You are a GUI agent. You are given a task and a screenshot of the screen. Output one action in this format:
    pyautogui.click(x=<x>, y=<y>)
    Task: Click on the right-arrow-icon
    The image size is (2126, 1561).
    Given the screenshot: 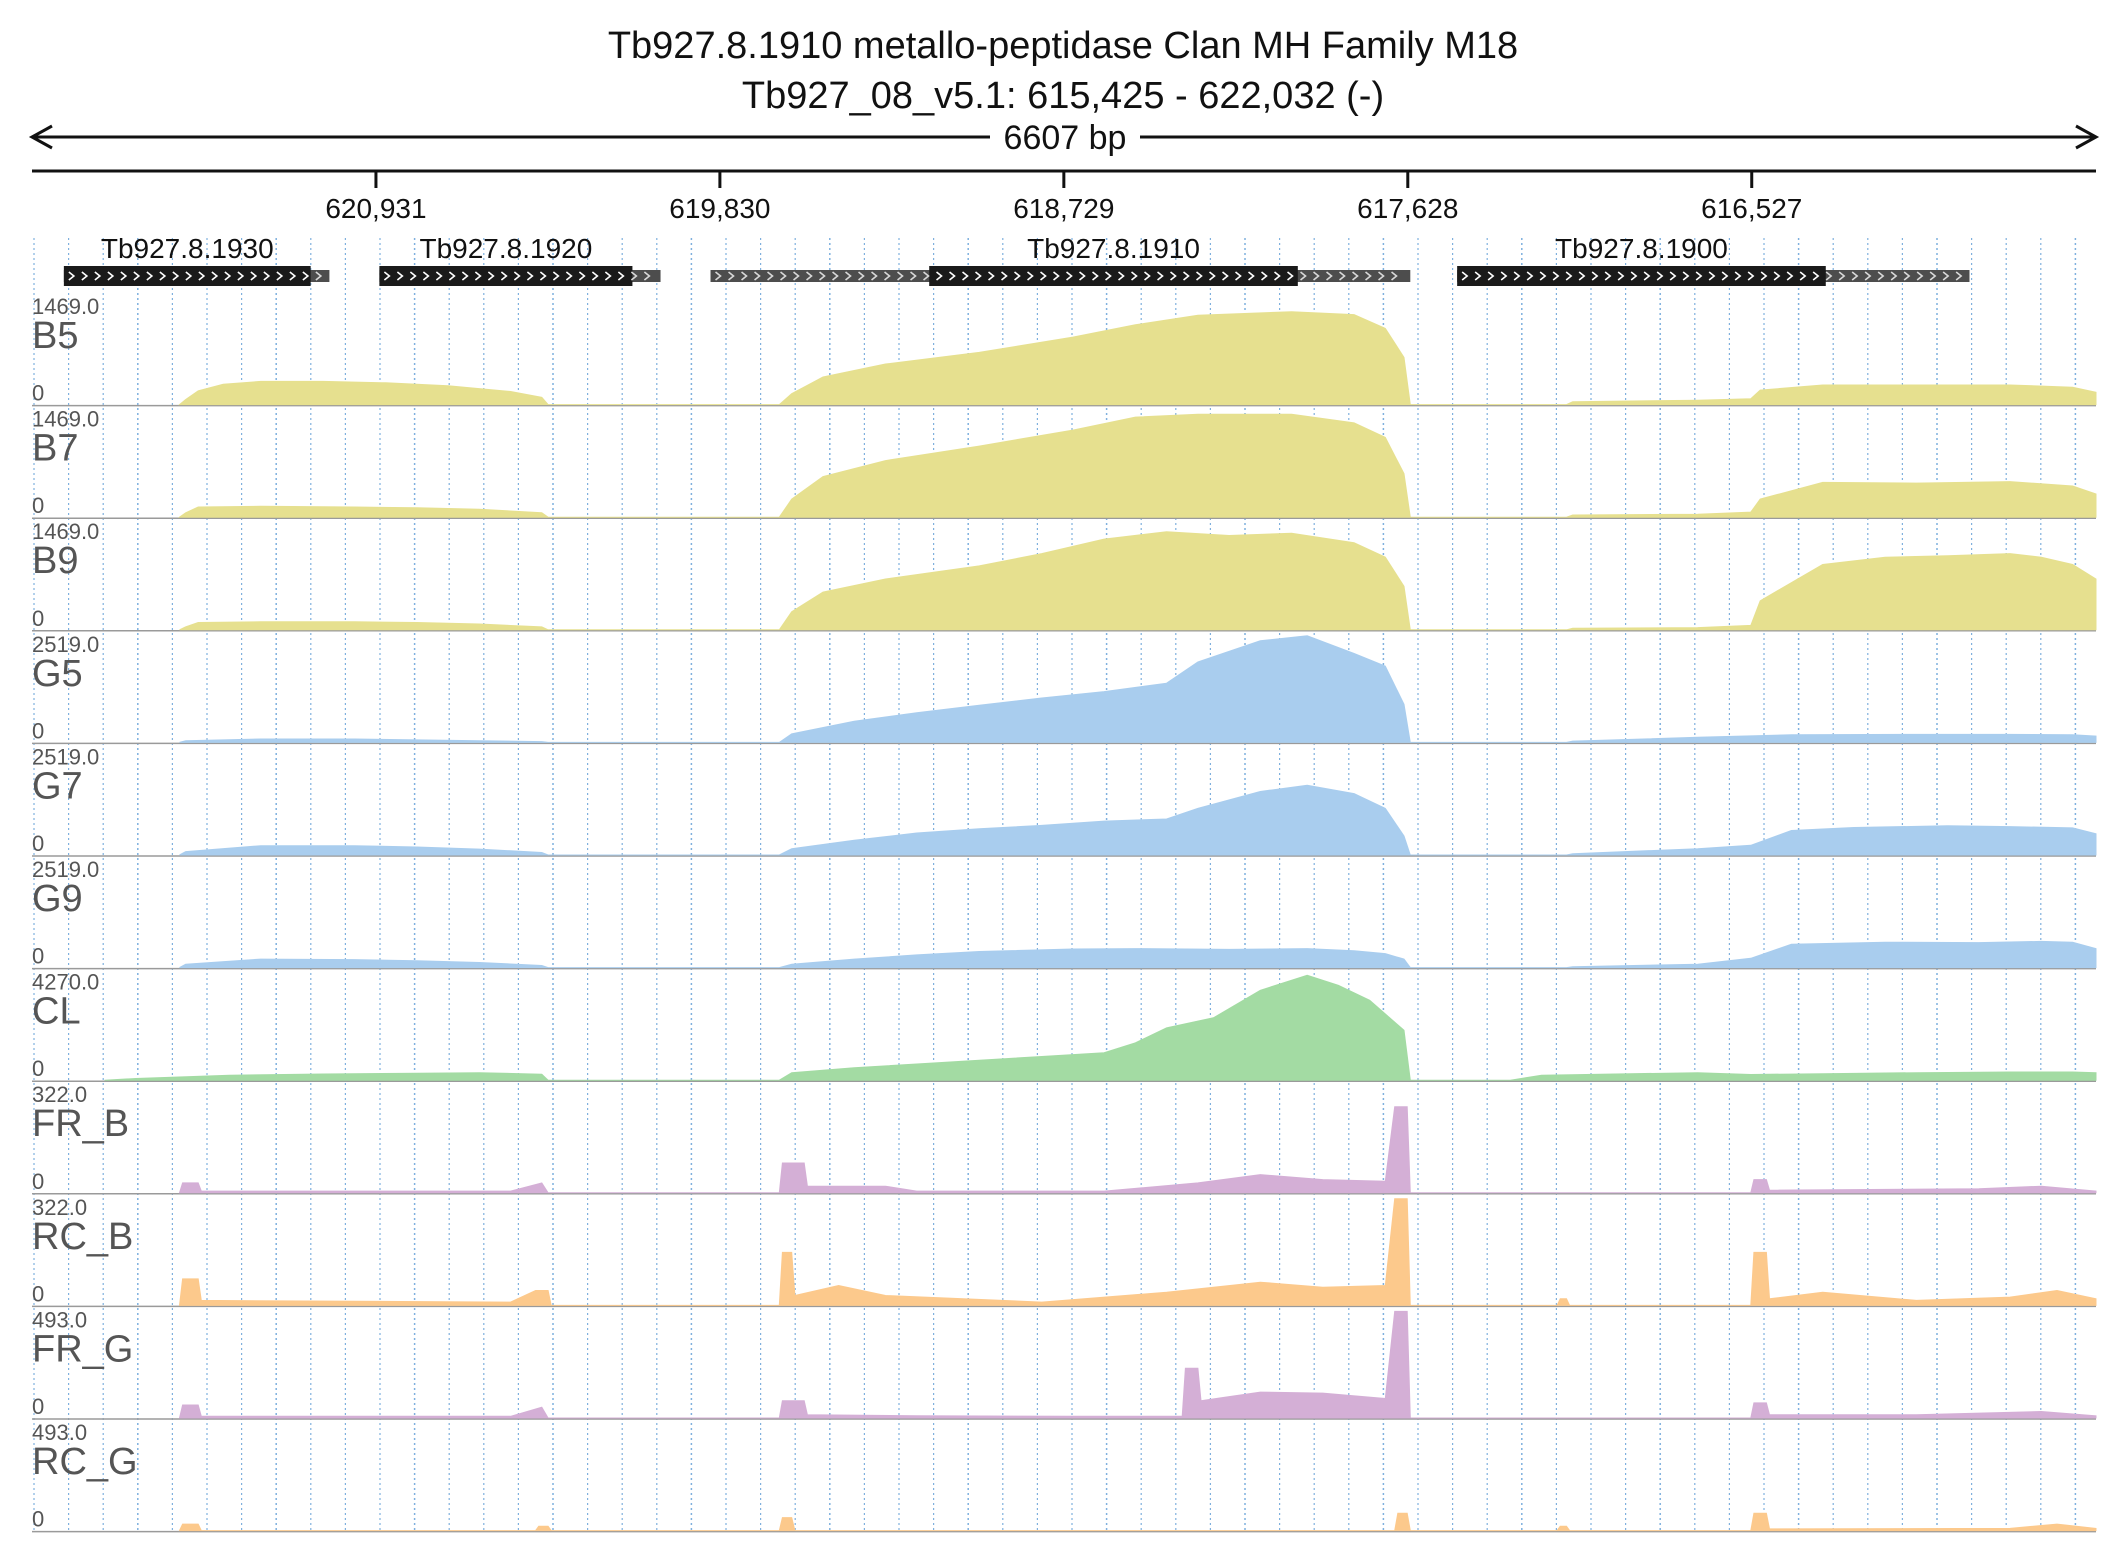 What is the action you would take?
    pyautogui.click(x=2087, y=137)
    